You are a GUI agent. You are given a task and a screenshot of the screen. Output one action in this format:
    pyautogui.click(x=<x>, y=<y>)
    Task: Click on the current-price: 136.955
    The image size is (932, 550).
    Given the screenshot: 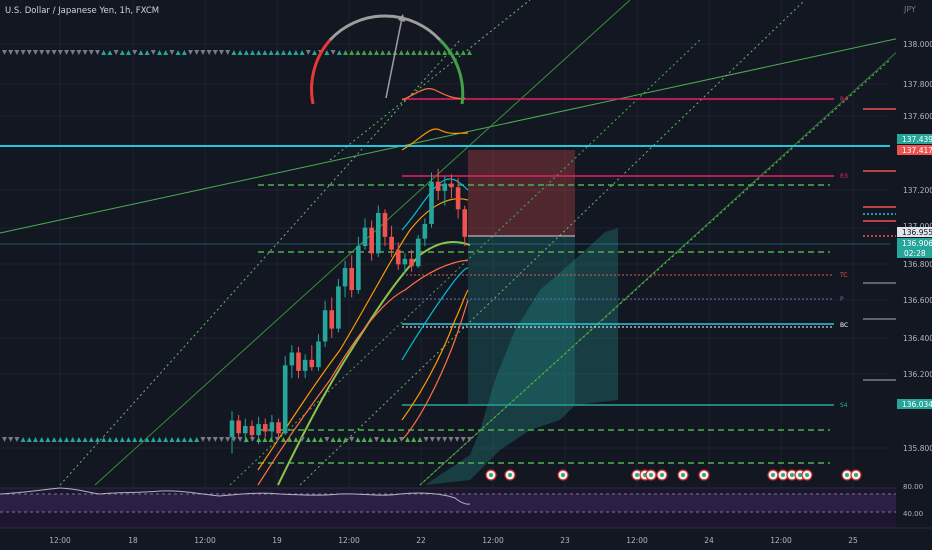 What is the action you would take?
    pyautogui.click(x=917, y=232)
    